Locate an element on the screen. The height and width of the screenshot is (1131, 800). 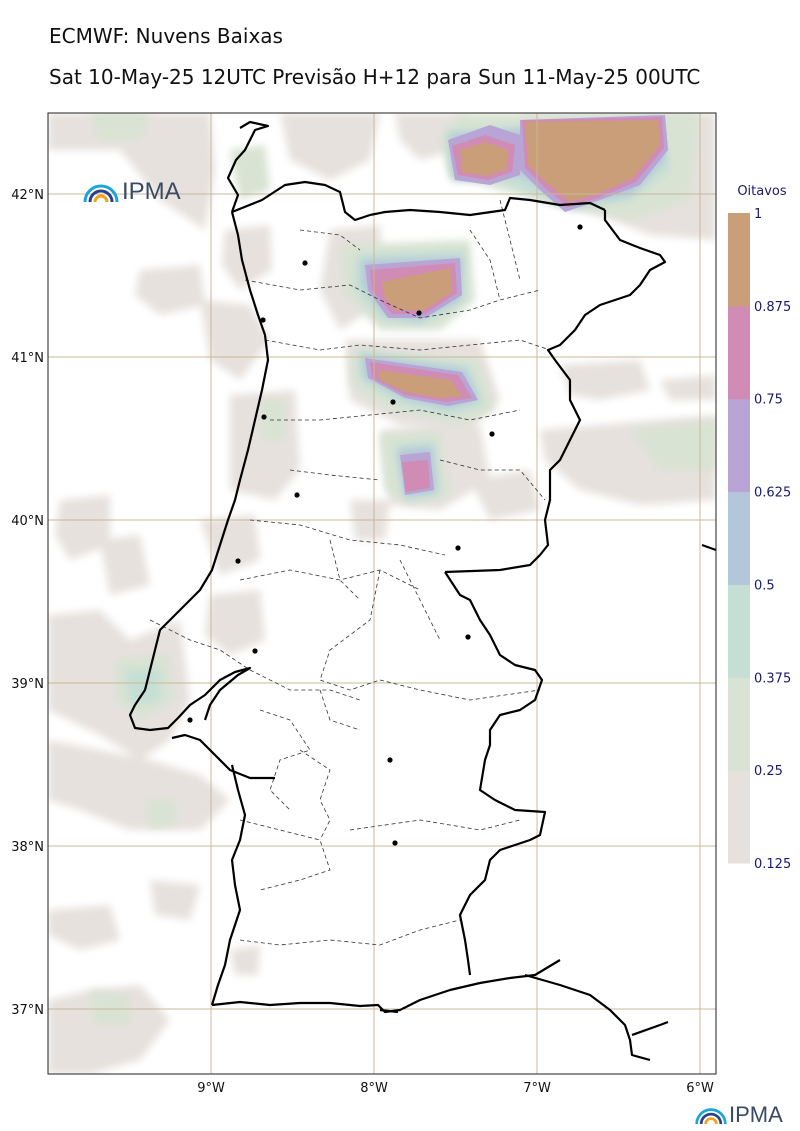
lat-label: 42°N is located at coordinates (27, 195).